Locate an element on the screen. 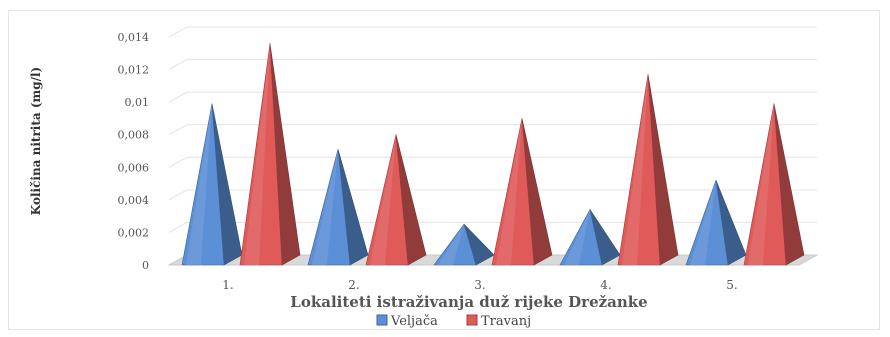 This screenshot has height=337, width=890. y-tick-label: 0 is located at coordinates (145, 265).